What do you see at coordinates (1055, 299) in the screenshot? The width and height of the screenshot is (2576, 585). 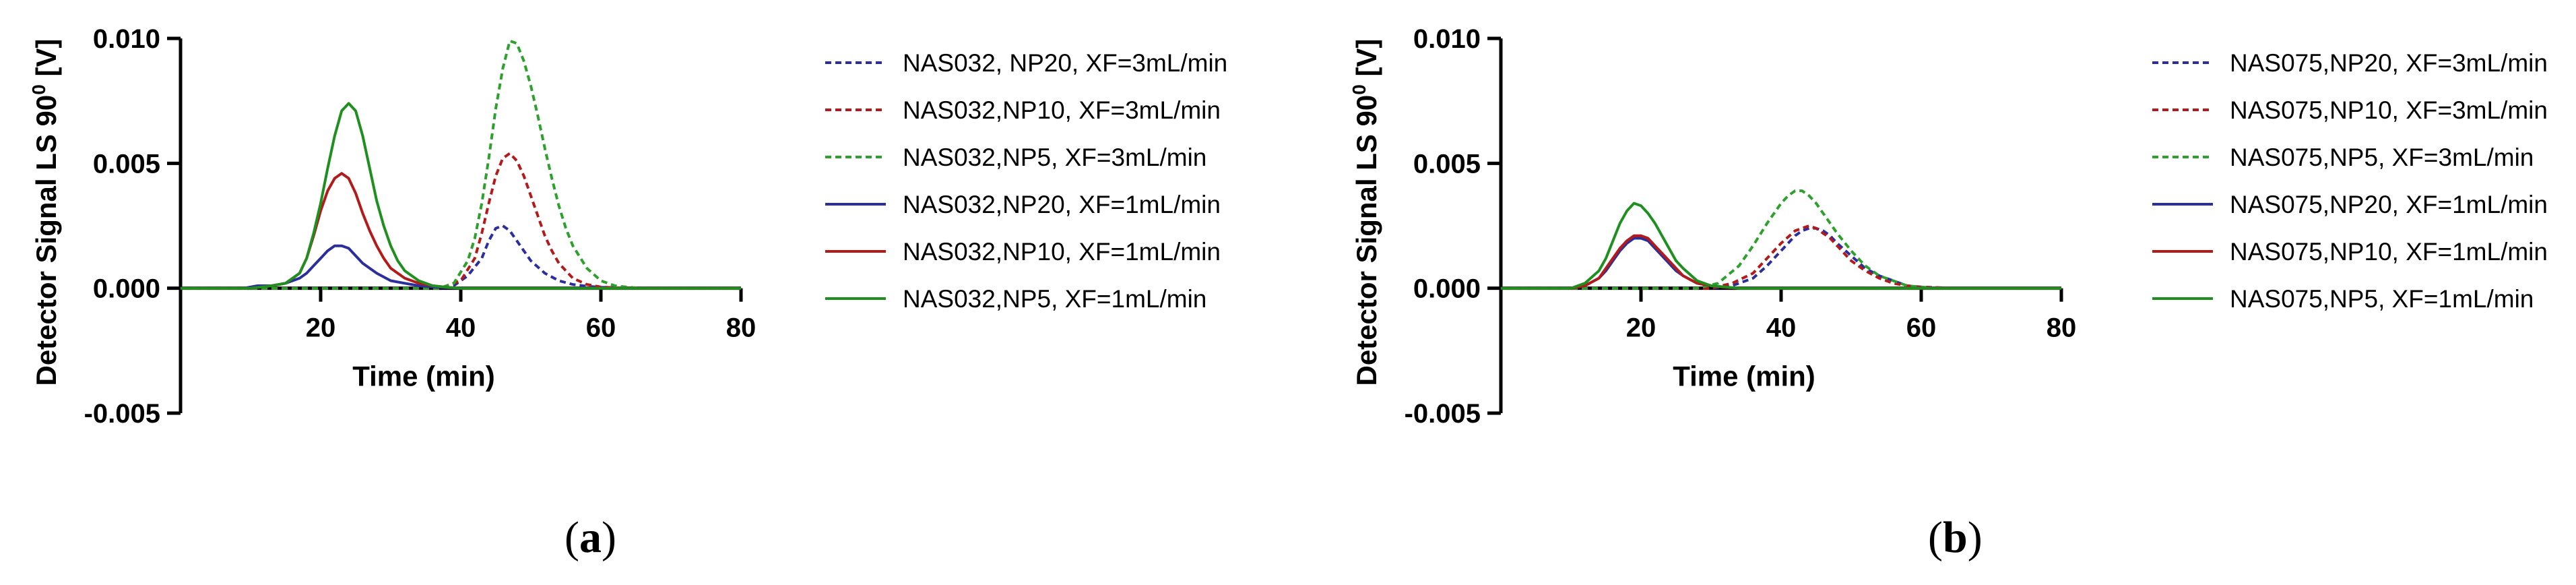 I see `legend-label-6: NAS032,NP5, XF=1mL/min` at bounding box center [1055, 299].